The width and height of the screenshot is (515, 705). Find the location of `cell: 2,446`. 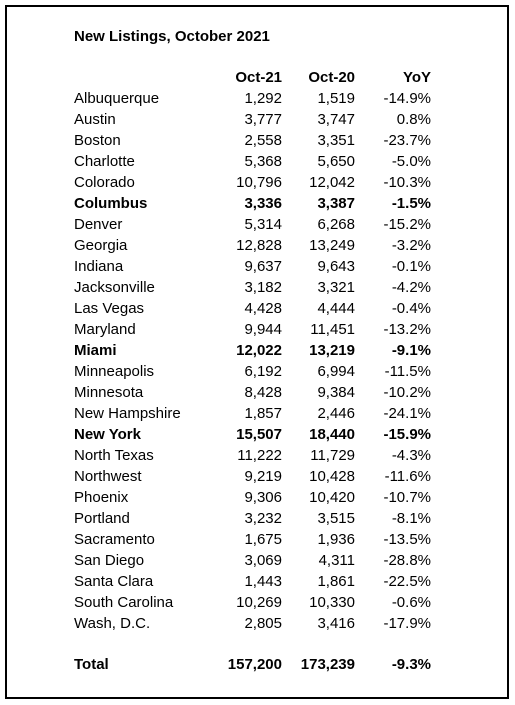

cell: 2,446 is located at coordinates (336, 413).